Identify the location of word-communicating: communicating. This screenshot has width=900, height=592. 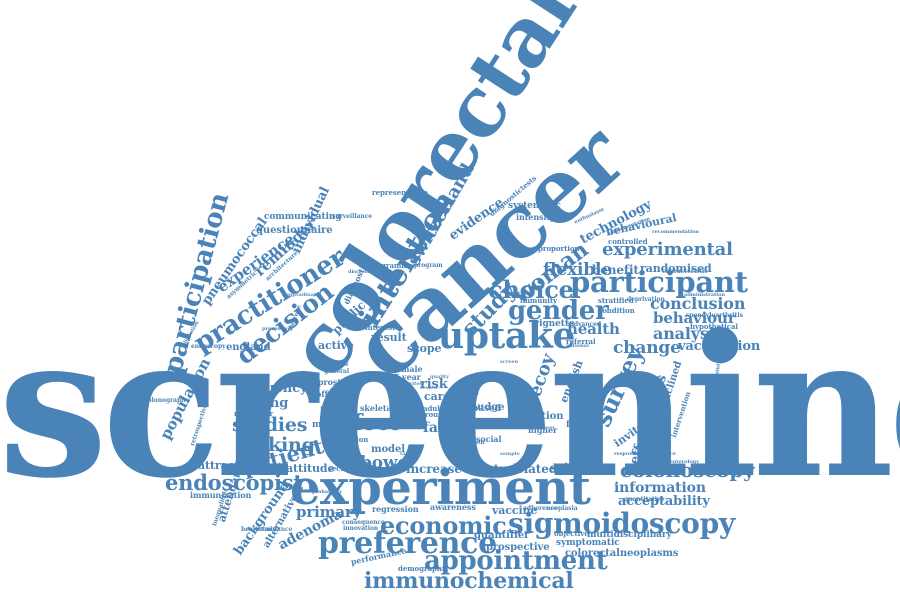
(303, 217).